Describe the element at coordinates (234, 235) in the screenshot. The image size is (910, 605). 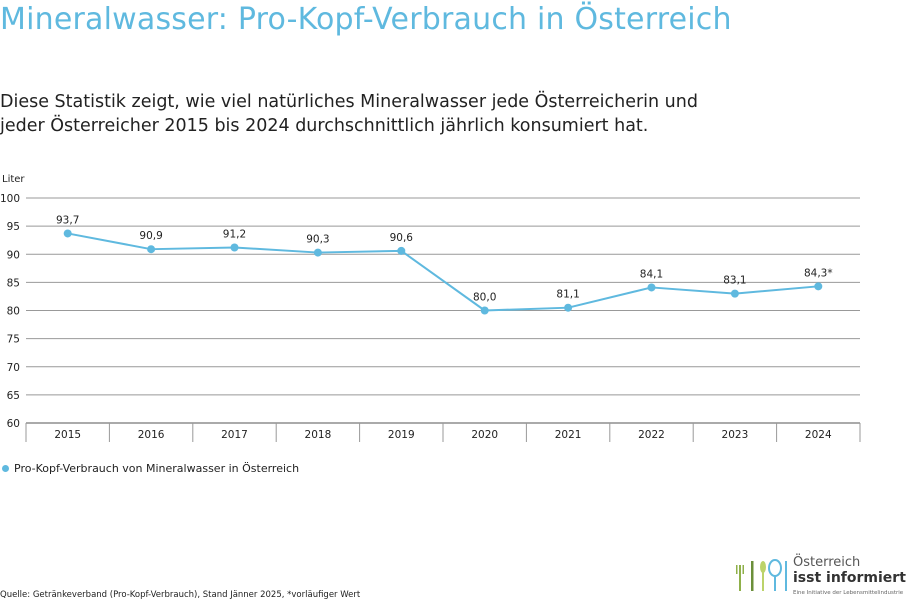
I see `data-label: 91,2` at that location.